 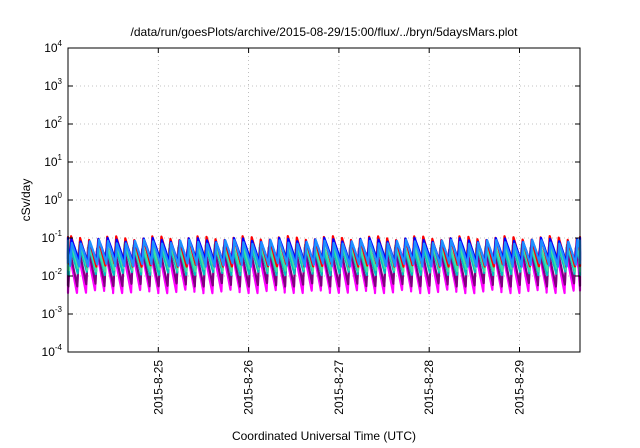 What do you see at coordinates (429, 387) in the screenshot?
I see `x-tick-label: 2015-8-28` at bounding box center [429, 387].